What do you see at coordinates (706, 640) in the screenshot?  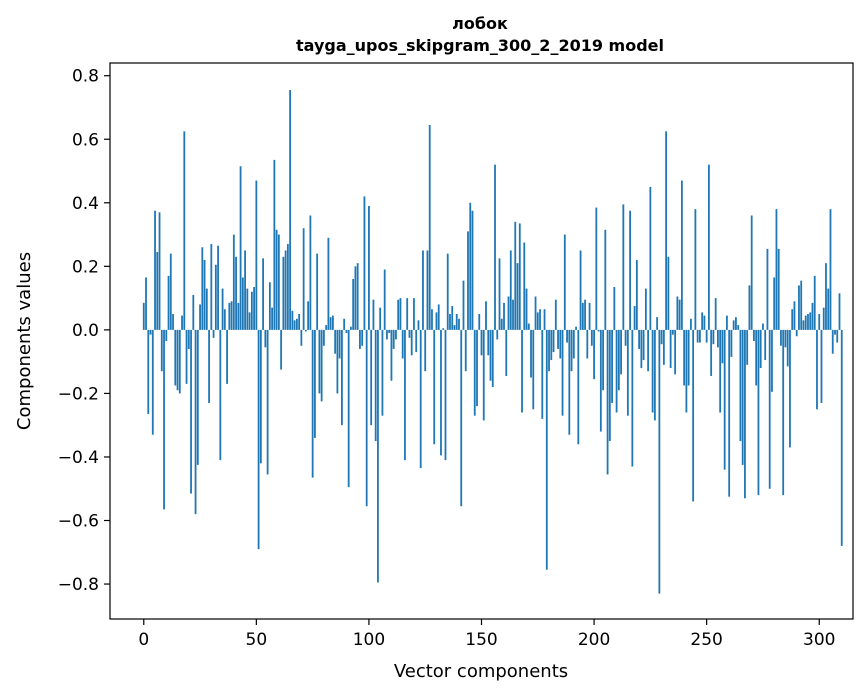 I see `x-tick-label: 250` at bounding box center [706, 640].